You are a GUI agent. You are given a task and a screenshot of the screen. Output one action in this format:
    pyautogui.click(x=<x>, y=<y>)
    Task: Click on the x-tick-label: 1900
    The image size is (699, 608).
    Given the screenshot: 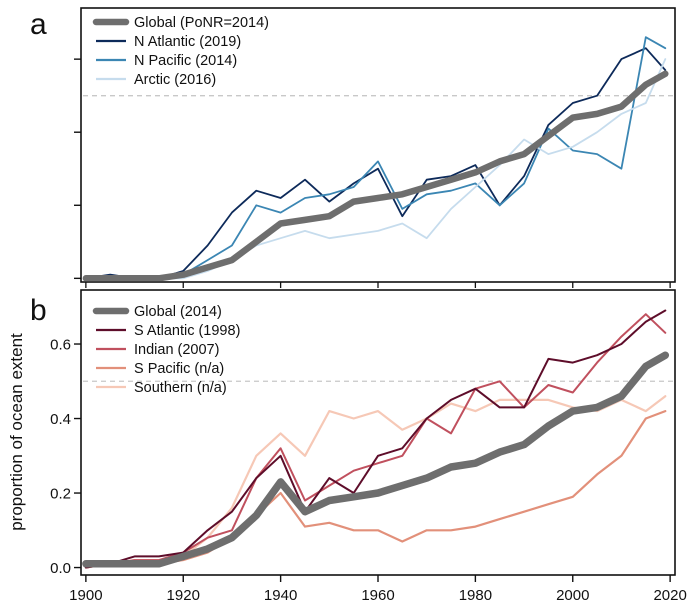 What is the action you would take?
    pyautogui.click(x=85, y=595)
    